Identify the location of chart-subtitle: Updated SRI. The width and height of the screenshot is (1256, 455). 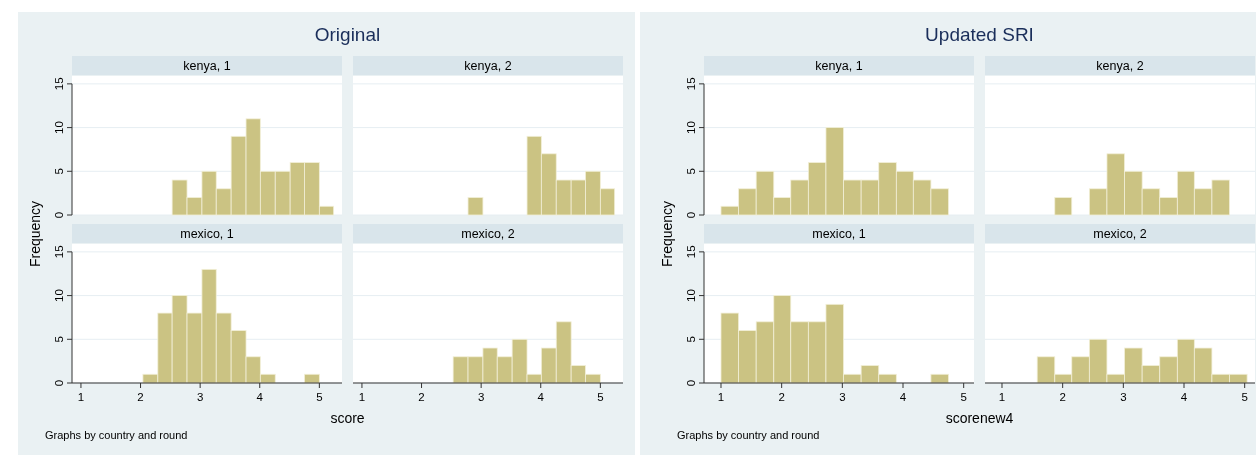
(979, 34).